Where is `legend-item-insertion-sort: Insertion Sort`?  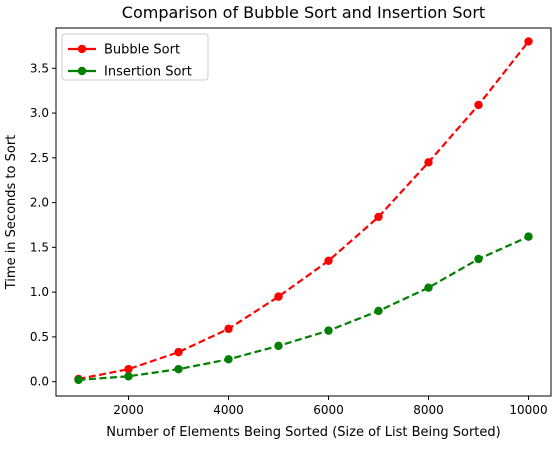
legend-item-insertion-sort: Insertion Sort is located at coordinates (130, 72).